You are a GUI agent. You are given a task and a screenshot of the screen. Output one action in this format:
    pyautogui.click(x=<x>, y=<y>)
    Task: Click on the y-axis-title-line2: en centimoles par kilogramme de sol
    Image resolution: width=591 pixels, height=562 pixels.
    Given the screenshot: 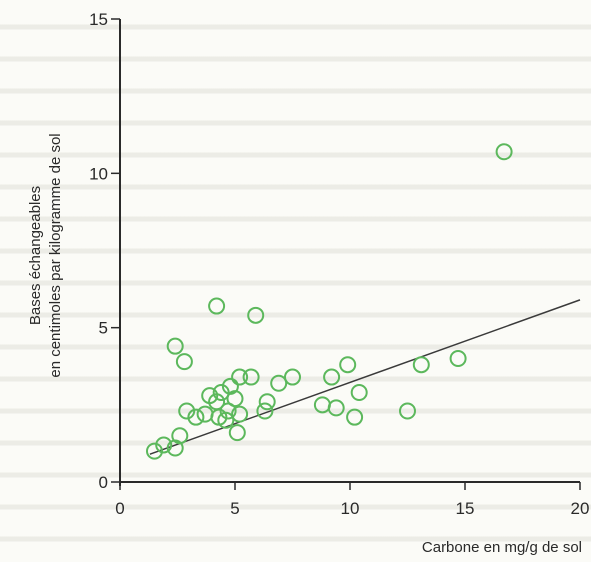 What is the action you would take?
    pyautogui.click(x=55, y=255)
    